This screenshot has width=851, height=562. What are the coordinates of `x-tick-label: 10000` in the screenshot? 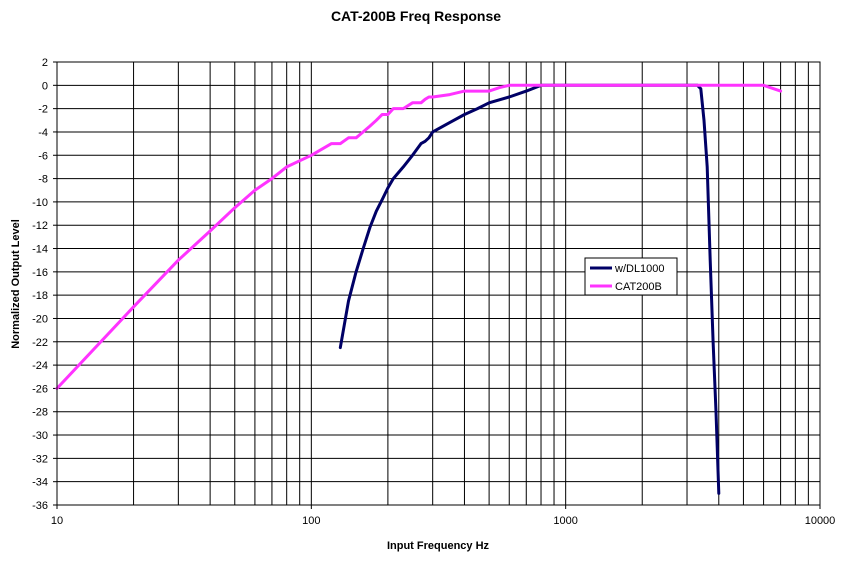 It's located at (820, 521).